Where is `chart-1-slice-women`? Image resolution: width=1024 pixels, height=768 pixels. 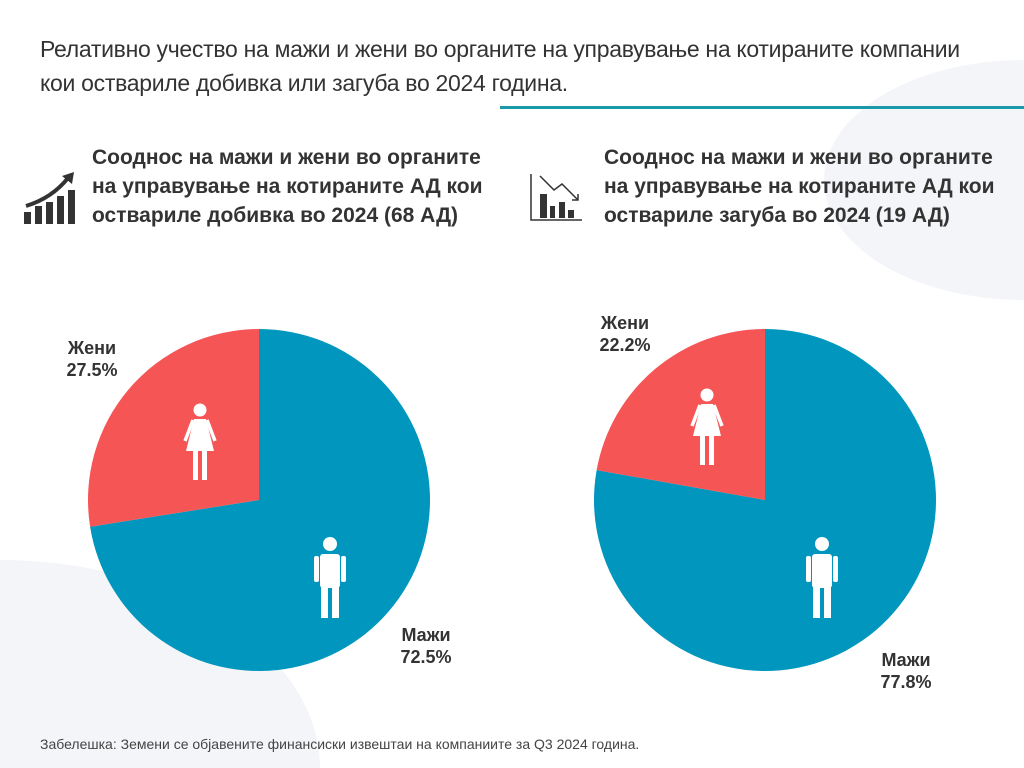 chart-1-slice-women is located at coordinates (173, 428).